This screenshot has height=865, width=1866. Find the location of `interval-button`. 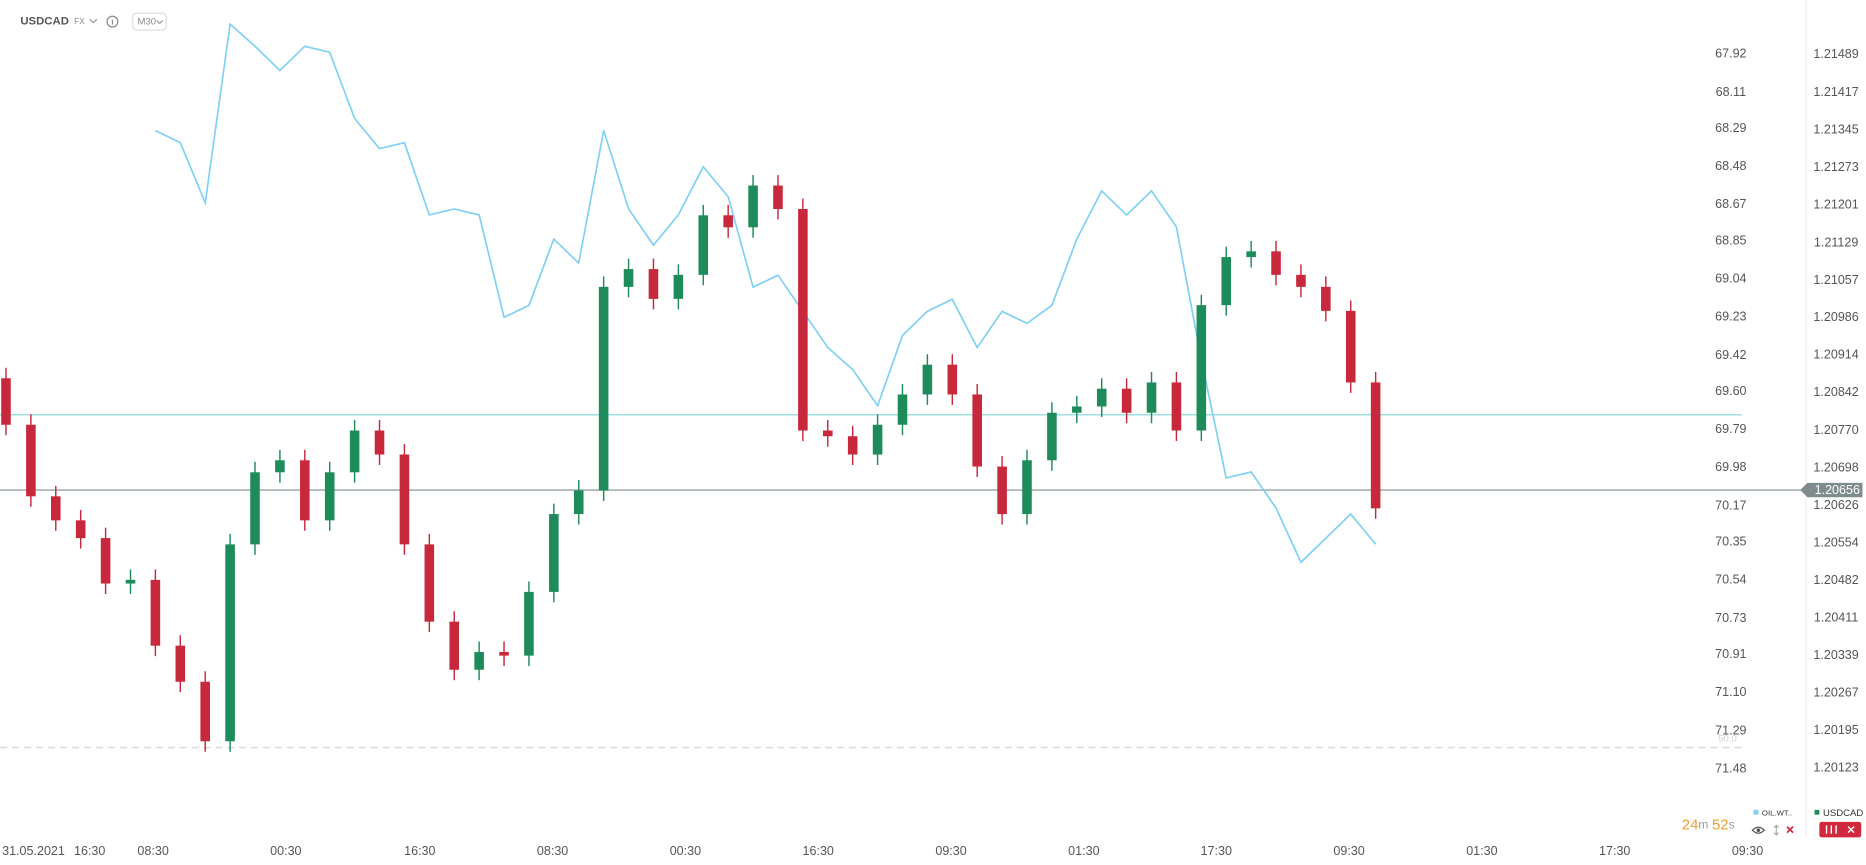

interval-button is located at coordinates (149, 21).